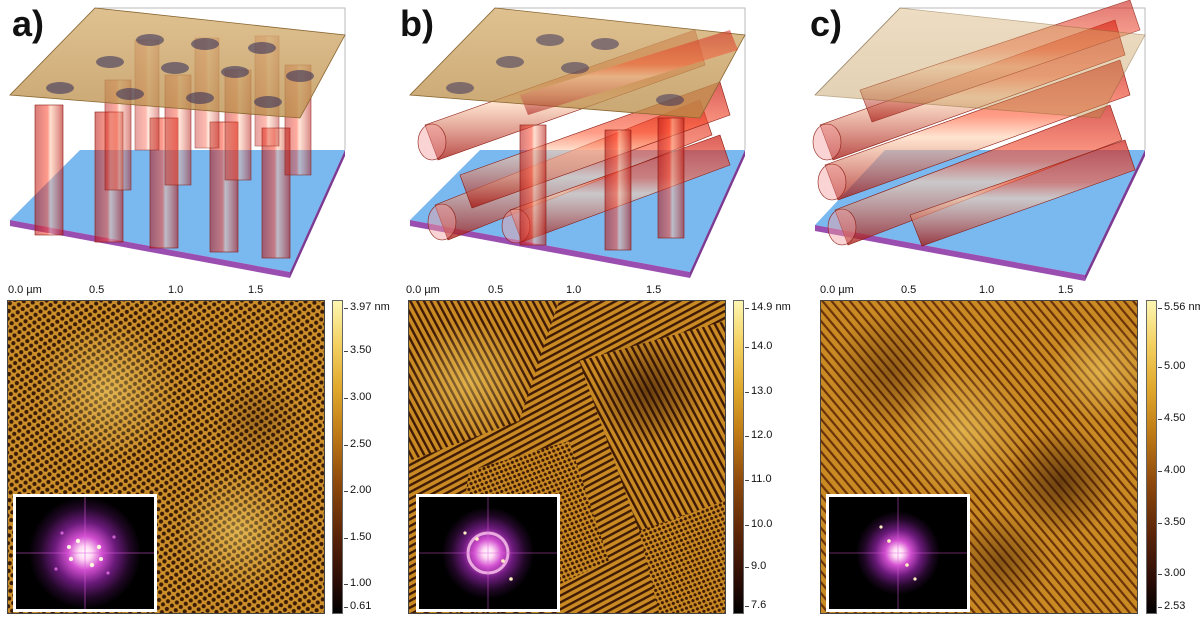  Describe the element at coordinates (367, 307) in the screenshot. I see `colorbar-max-label: 3.97 nm` at that location.